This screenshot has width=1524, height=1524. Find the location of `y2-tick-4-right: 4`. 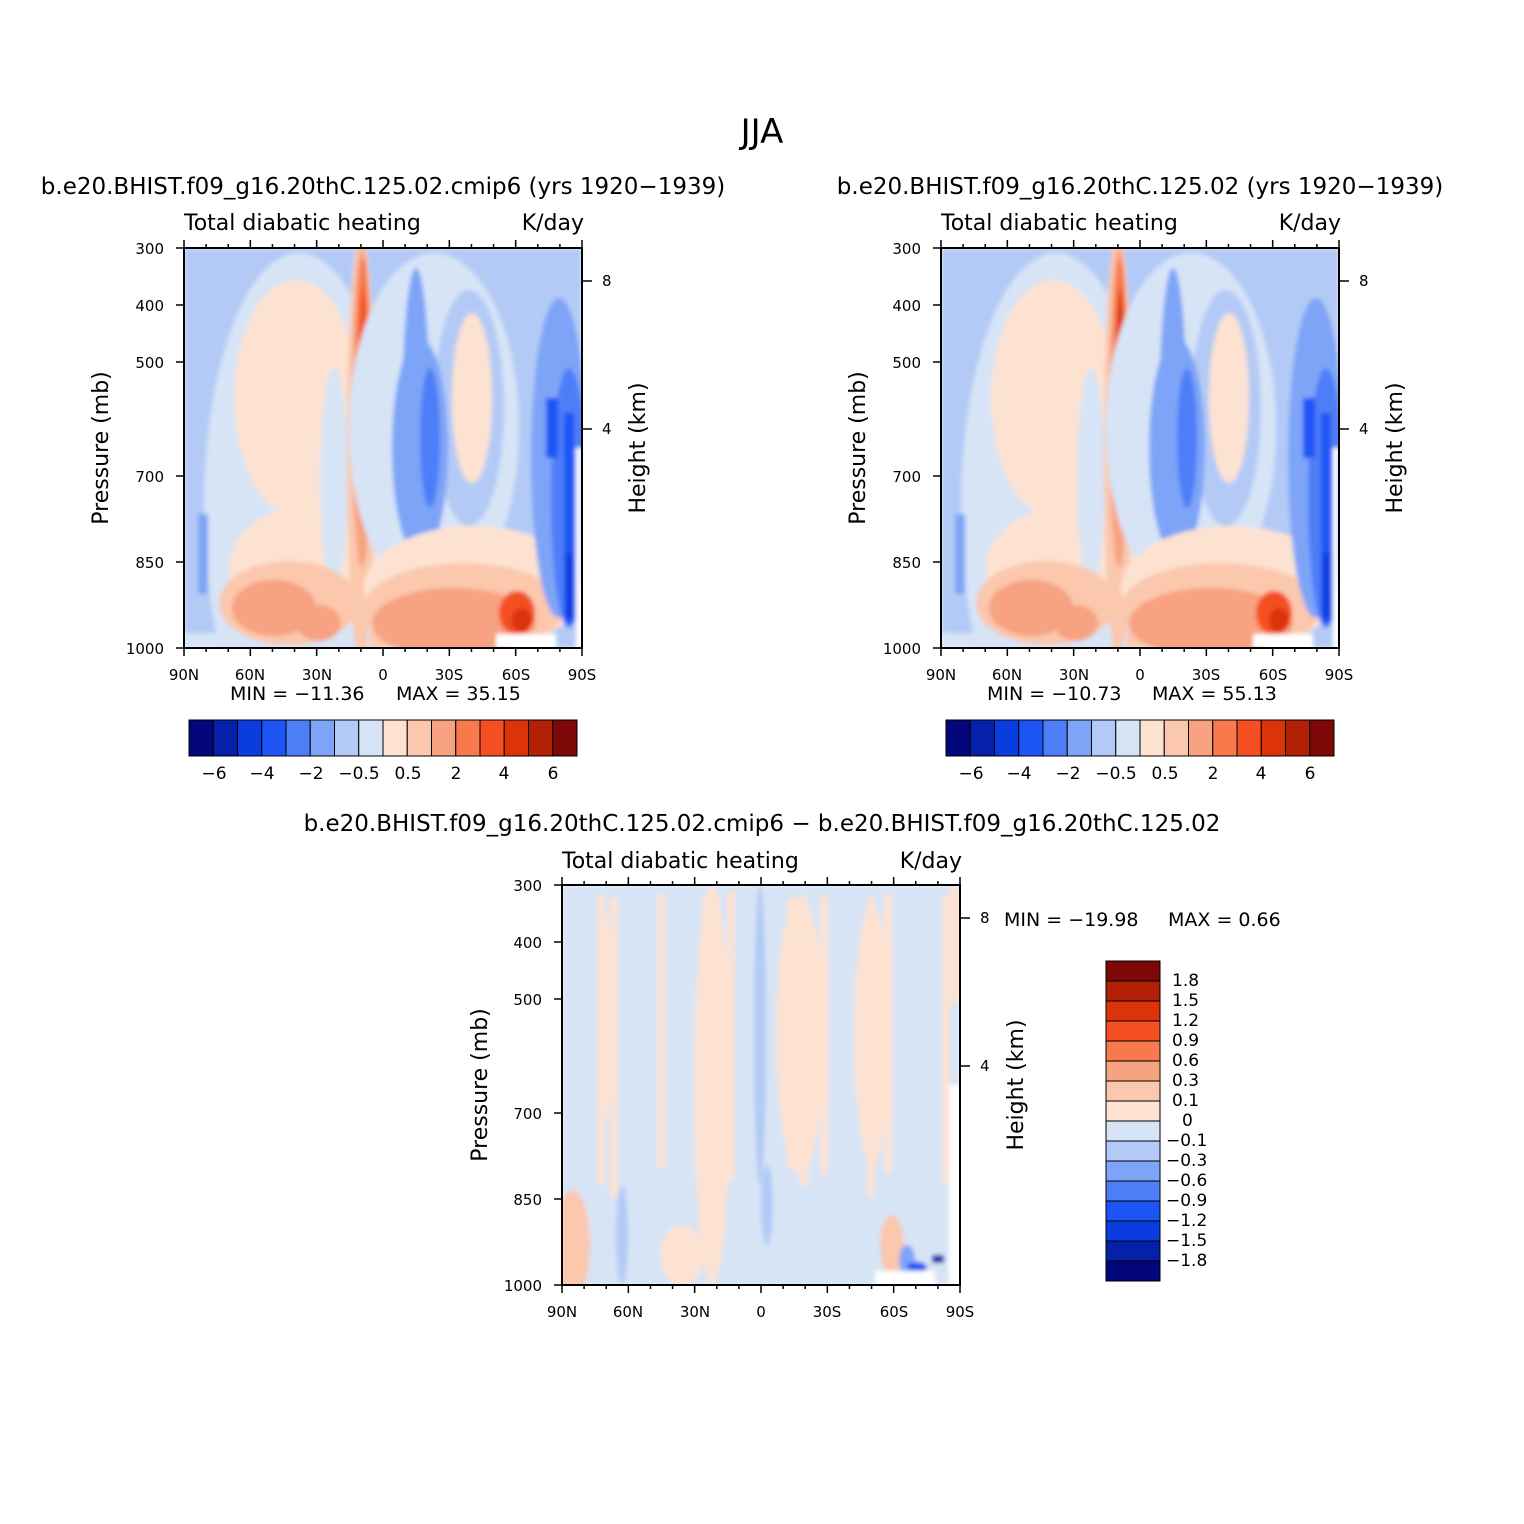

y2-tick-4-right: 4 is located at coordinates (1354, 429).